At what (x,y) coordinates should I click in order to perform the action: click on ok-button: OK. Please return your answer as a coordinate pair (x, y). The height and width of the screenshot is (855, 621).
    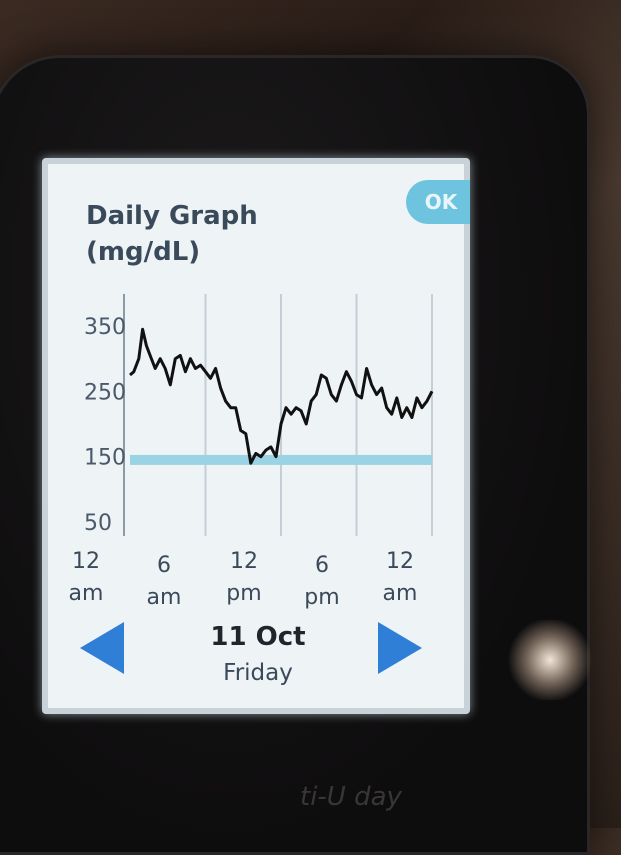
    Looking at the image, I should click on (438, 202).